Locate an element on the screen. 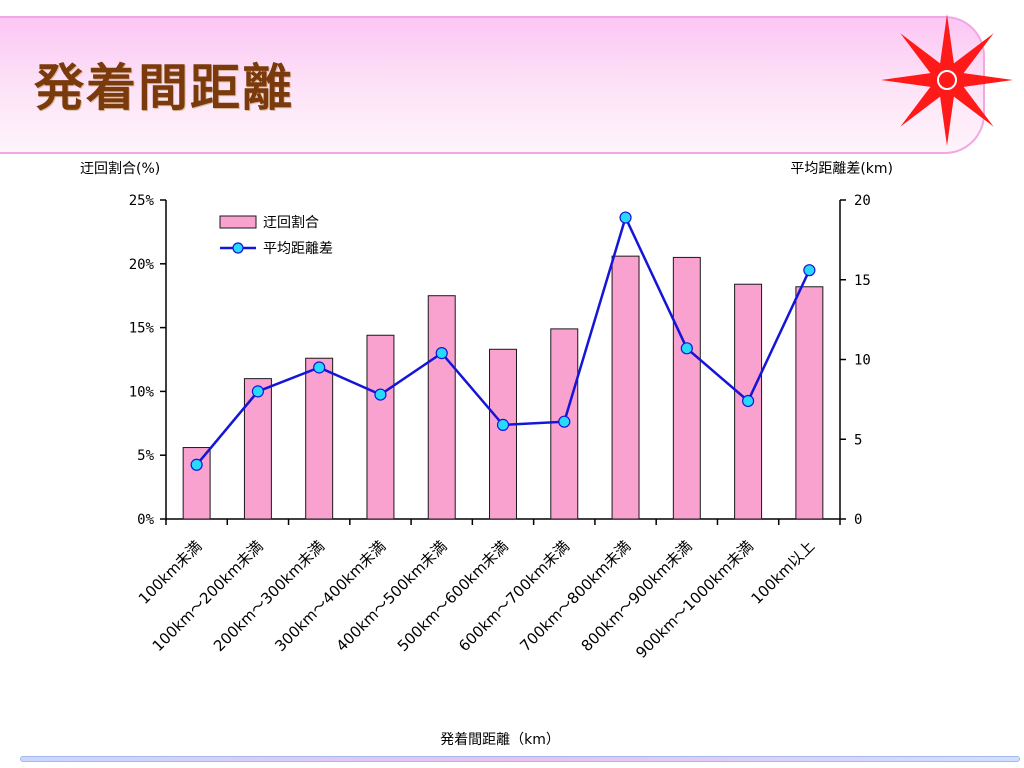 This screenshot has height=768, width=1024. legend: 迂回割合 平均距離差 is located at coordinates (276, 235).